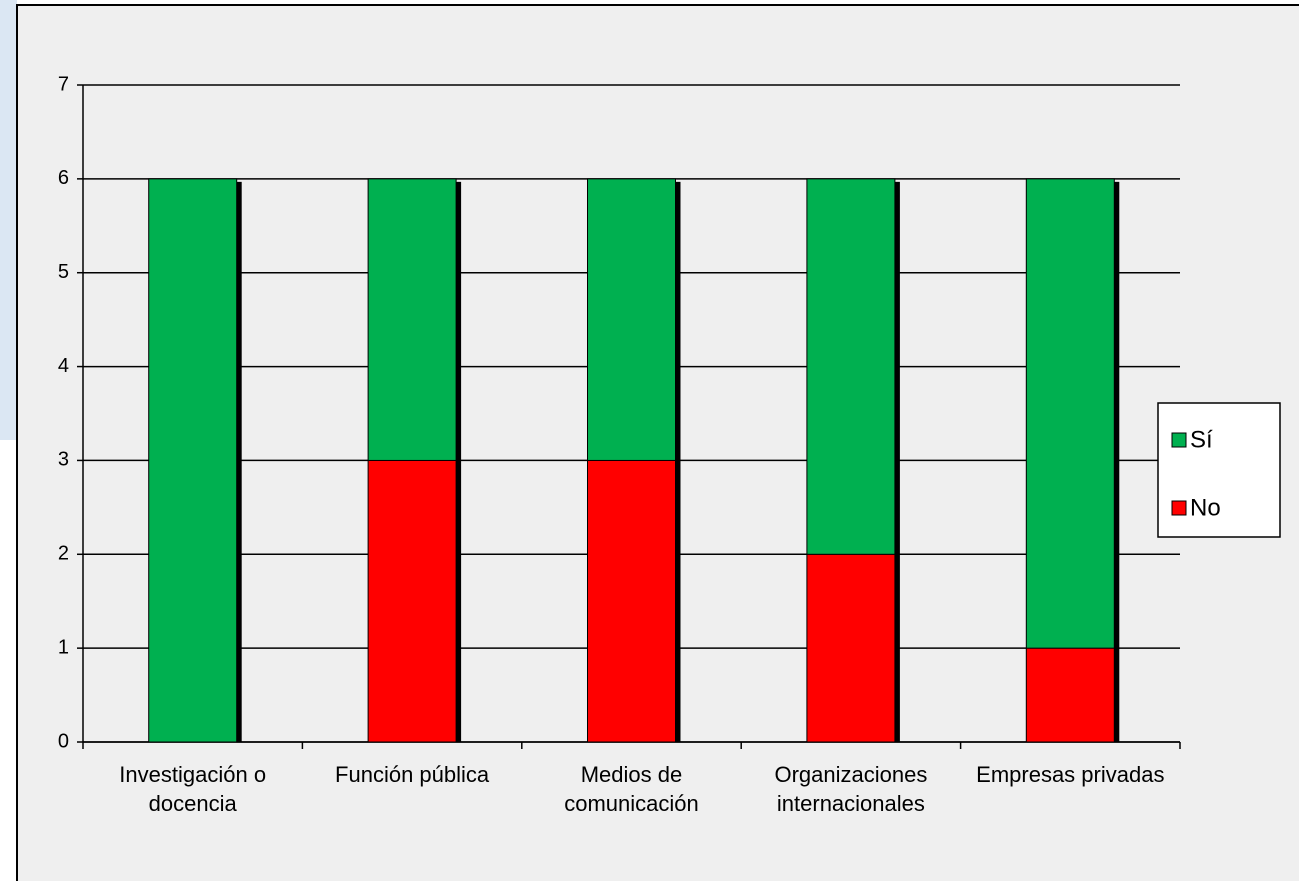 The width and height of the screenshot is (1299, 881). What do you see at coordinates (63, 554) in the screenshot?
I see `y-tick-label: 2` at bounding box center [63, 554].